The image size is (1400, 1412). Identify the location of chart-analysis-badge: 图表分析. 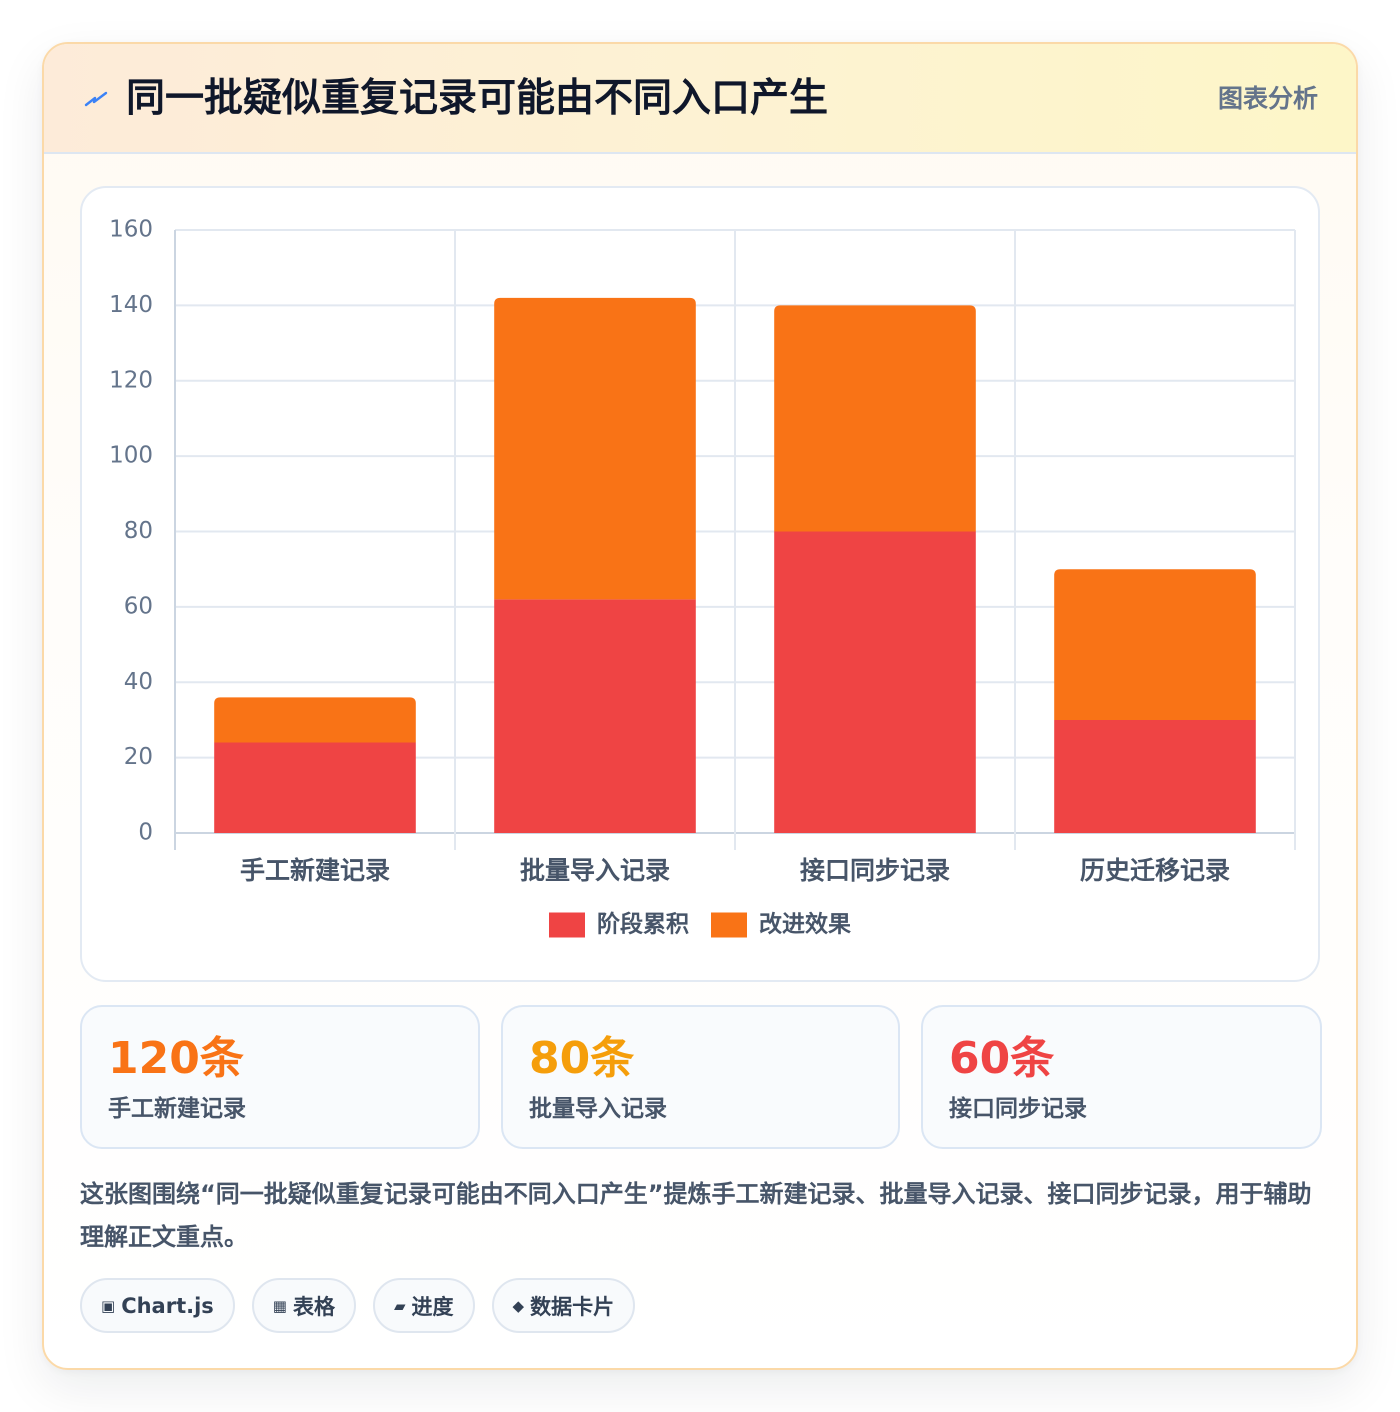
(1267, 98).